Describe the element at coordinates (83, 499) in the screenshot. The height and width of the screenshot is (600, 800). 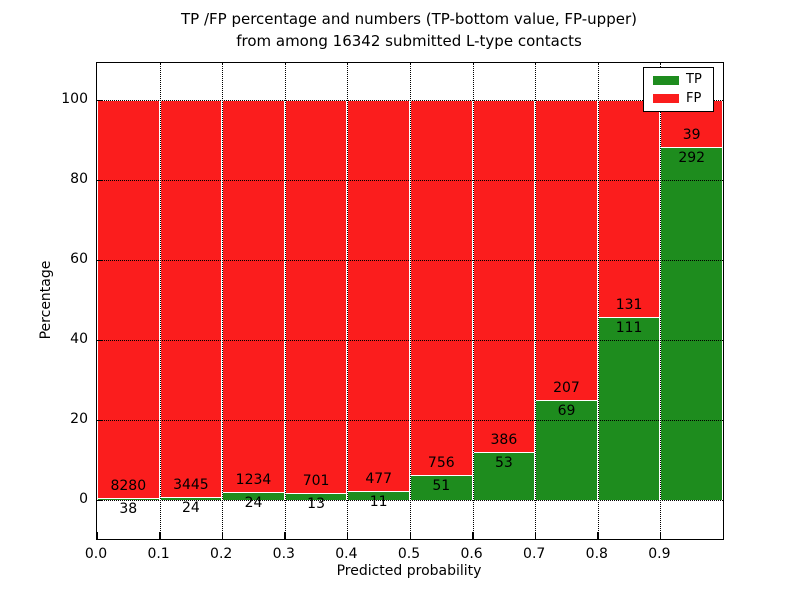
I see `y-tick-label: 0` at that location.